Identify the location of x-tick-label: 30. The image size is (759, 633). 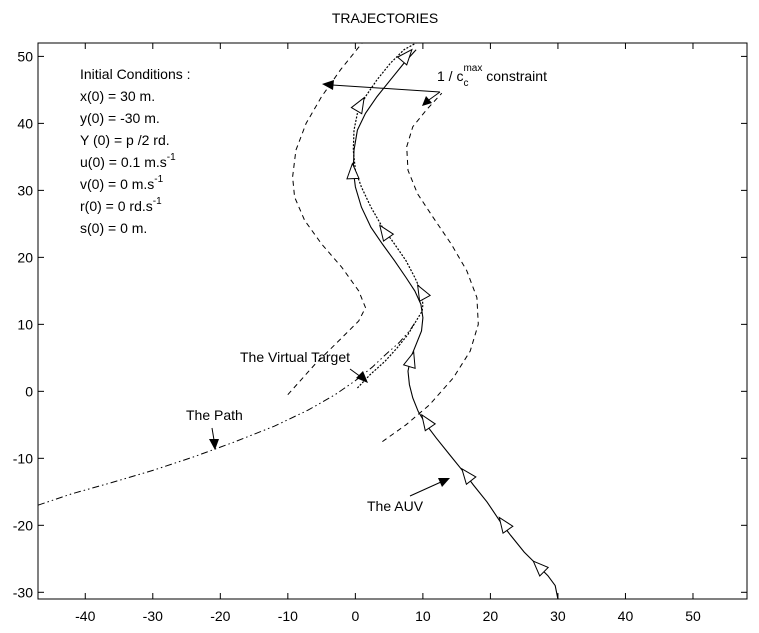
(558, 616).